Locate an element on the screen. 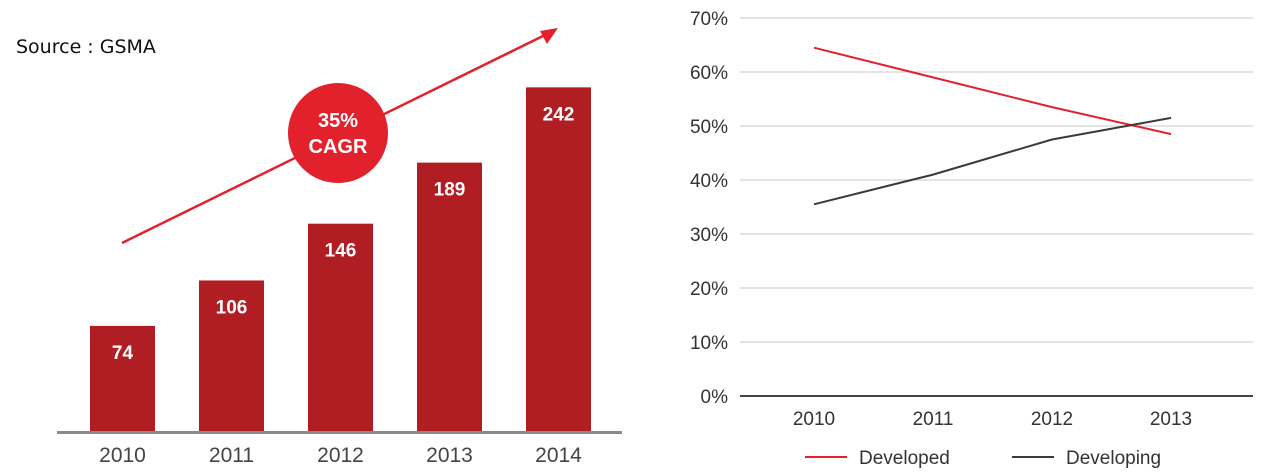 The height and width of the screenshot is (474, 1280). source-label: Source : GSMA is located at coordinates (86, 47).